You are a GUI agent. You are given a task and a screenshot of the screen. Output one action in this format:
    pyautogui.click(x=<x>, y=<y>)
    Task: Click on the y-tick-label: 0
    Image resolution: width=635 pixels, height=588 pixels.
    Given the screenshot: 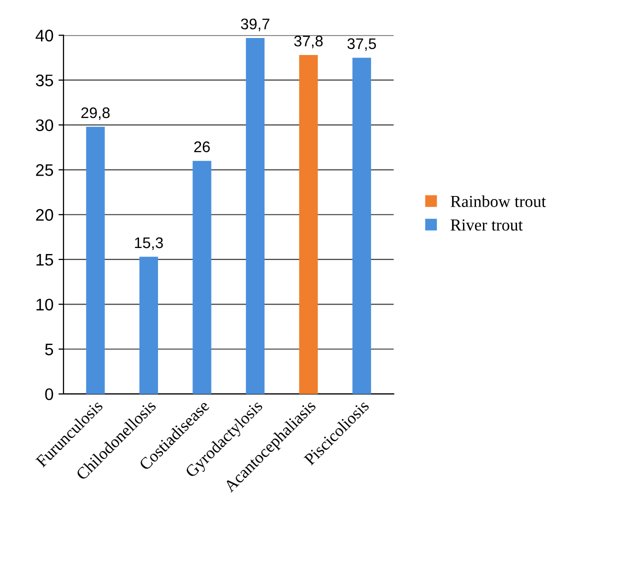 What is the action you would take?
    pyautogui.click(x=49, y=394)
    